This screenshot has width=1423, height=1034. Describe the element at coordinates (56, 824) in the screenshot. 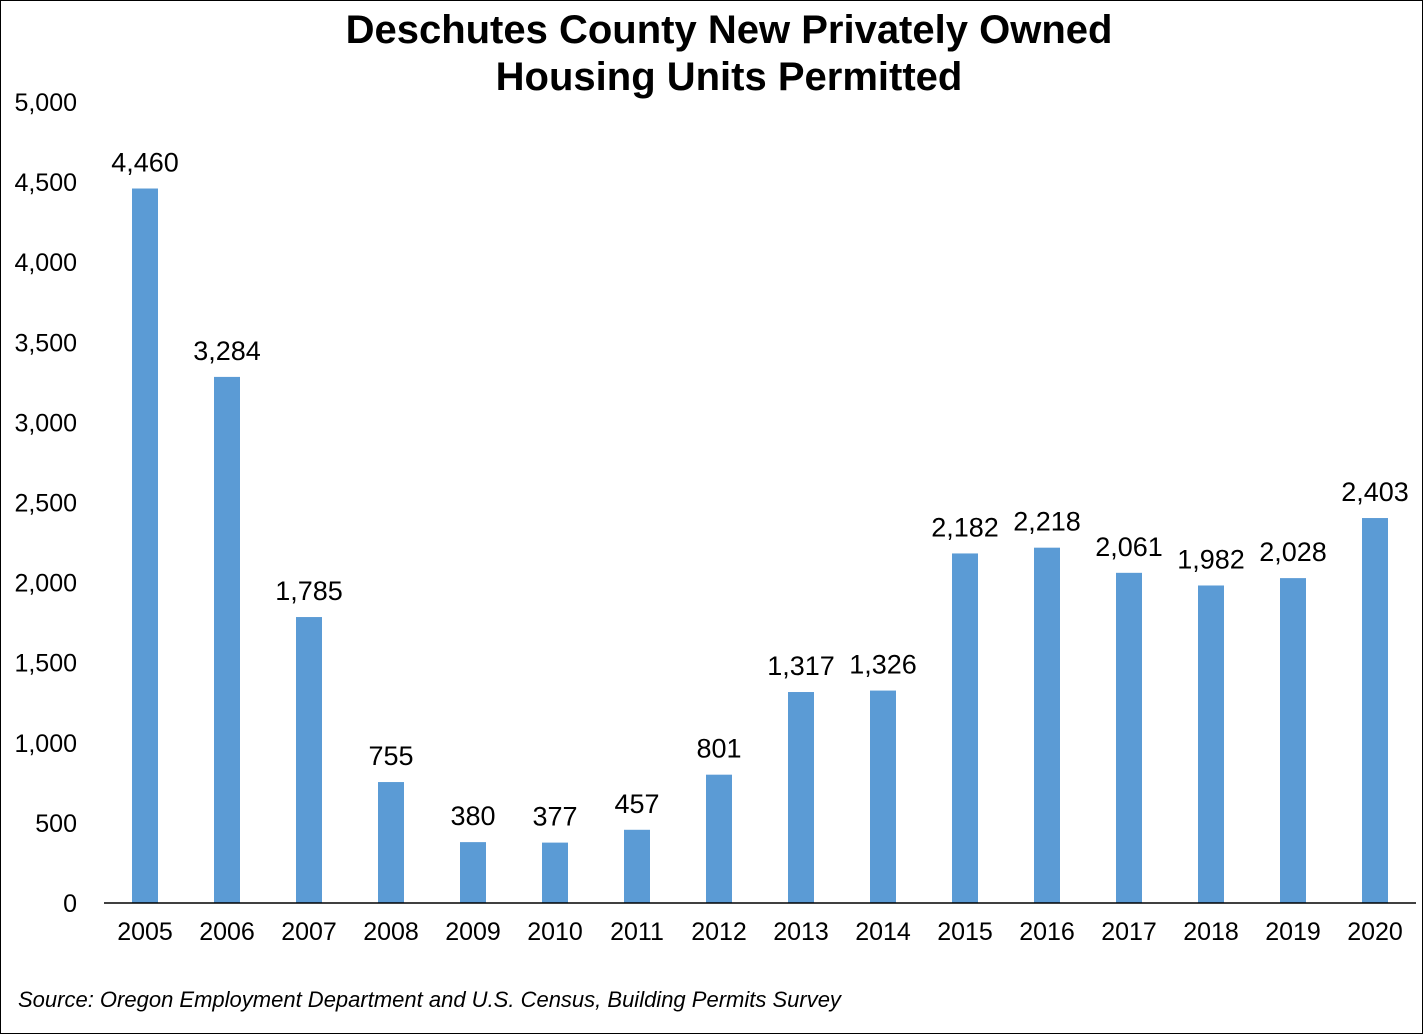

I see `y-tick-label: 500` at that location.